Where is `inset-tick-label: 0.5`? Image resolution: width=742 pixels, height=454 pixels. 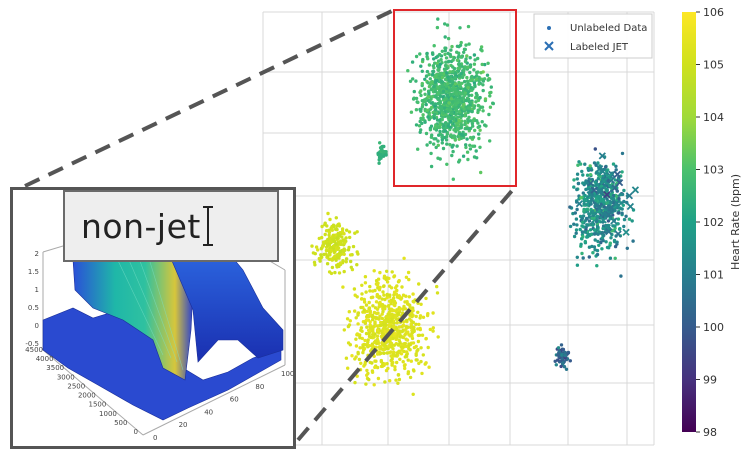
inset-tick-label: 0.5 is located at coordinates (33, 308).